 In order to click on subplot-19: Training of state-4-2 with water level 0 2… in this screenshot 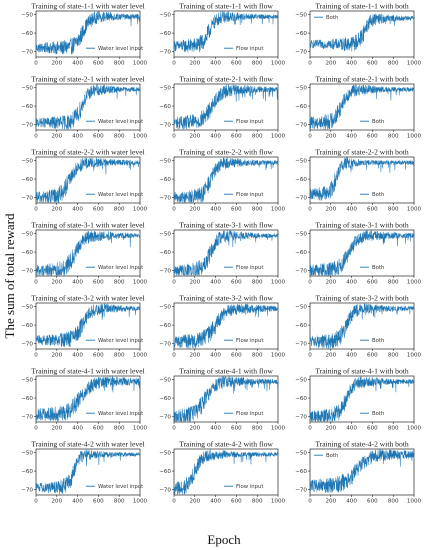, I will do `click(84, 472)`.